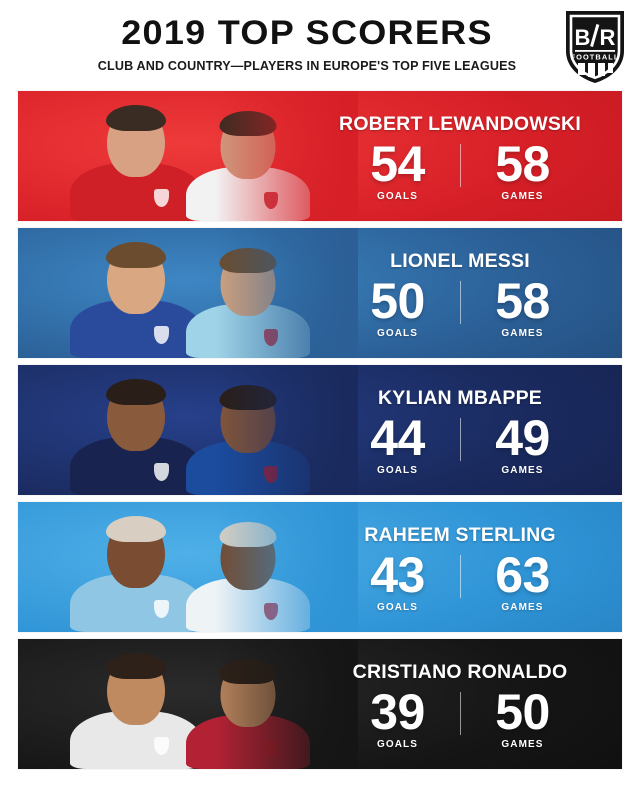  What do you see at coordinates (594, 57) in the screenshot?
I see `svg-text: FOOTBALL` at bounding box center [594, 57].